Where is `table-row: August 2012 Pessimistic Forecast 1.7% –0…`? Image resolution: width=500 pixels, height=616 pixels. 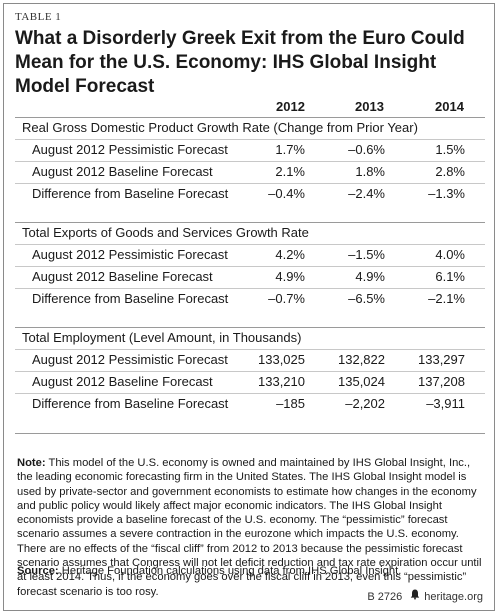 table-row: August 2012 Pessimistic Forecast 1.7% –0… is located at coordinates (250, 150).